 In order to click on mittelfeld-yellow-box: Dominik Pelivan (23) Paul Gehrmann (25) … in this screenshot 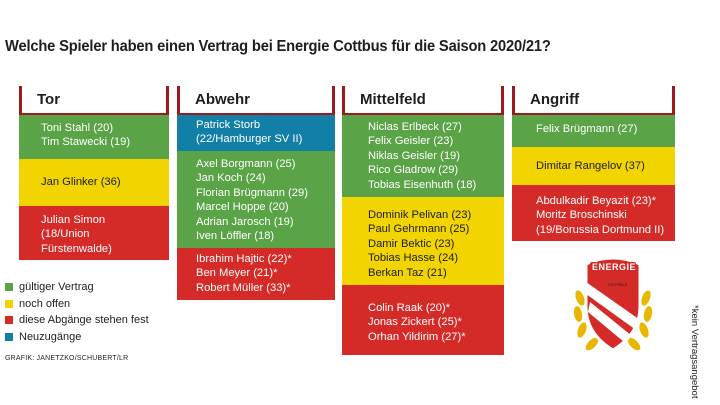, I will do `click(423, 241)`.